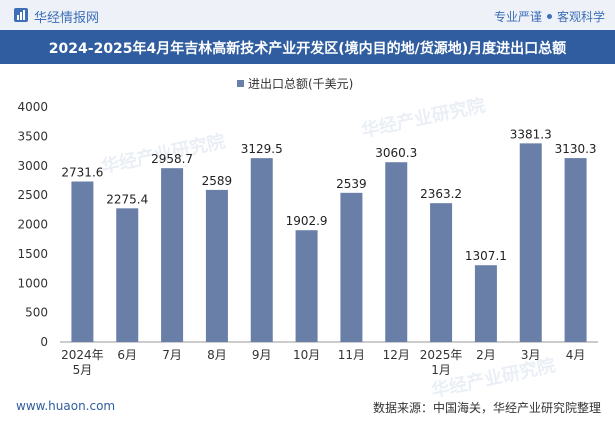  What do you see at coordinates (82, 362) in the screenshot?
I see `x-tick-label: 2024年 5月` at bounding box center [82, 362].